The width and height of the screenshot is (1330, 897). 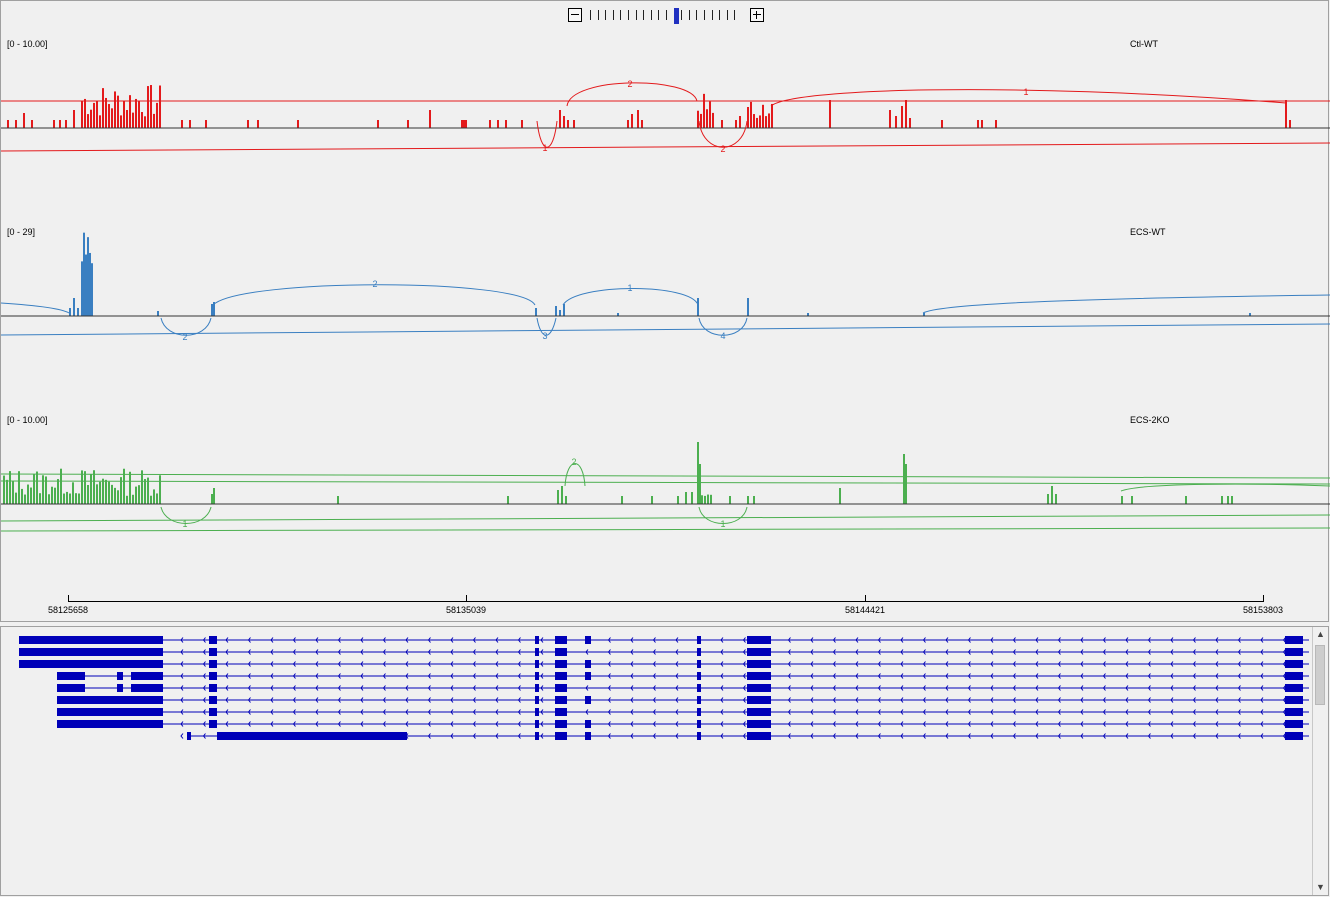 What do you see at coordinates (665, 116) in the screenshot?
I see `coverage-track-ctl-wt: 2 1 1 2` at bounding box center [665, 116].